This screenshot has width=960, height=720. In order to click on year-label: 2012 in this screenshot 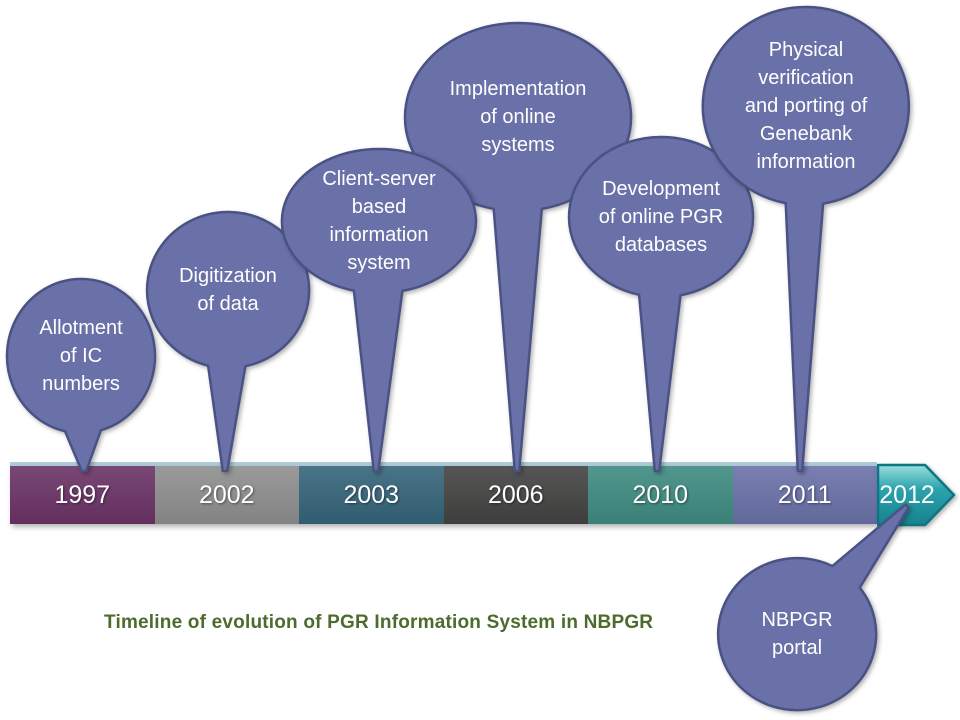, I will do `click(907, 495)`.